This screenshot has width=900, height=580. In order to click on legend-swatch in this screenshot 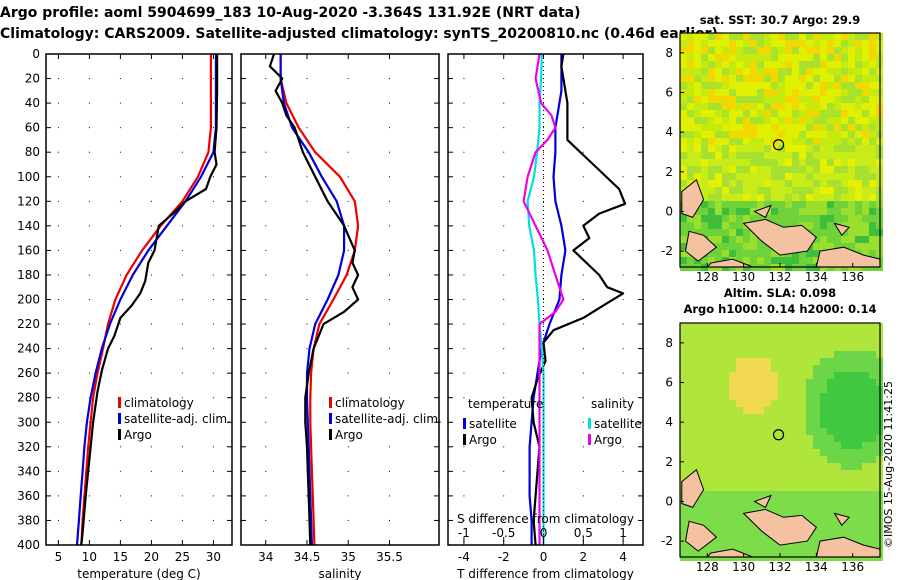, I will do `click(330, 402)`.